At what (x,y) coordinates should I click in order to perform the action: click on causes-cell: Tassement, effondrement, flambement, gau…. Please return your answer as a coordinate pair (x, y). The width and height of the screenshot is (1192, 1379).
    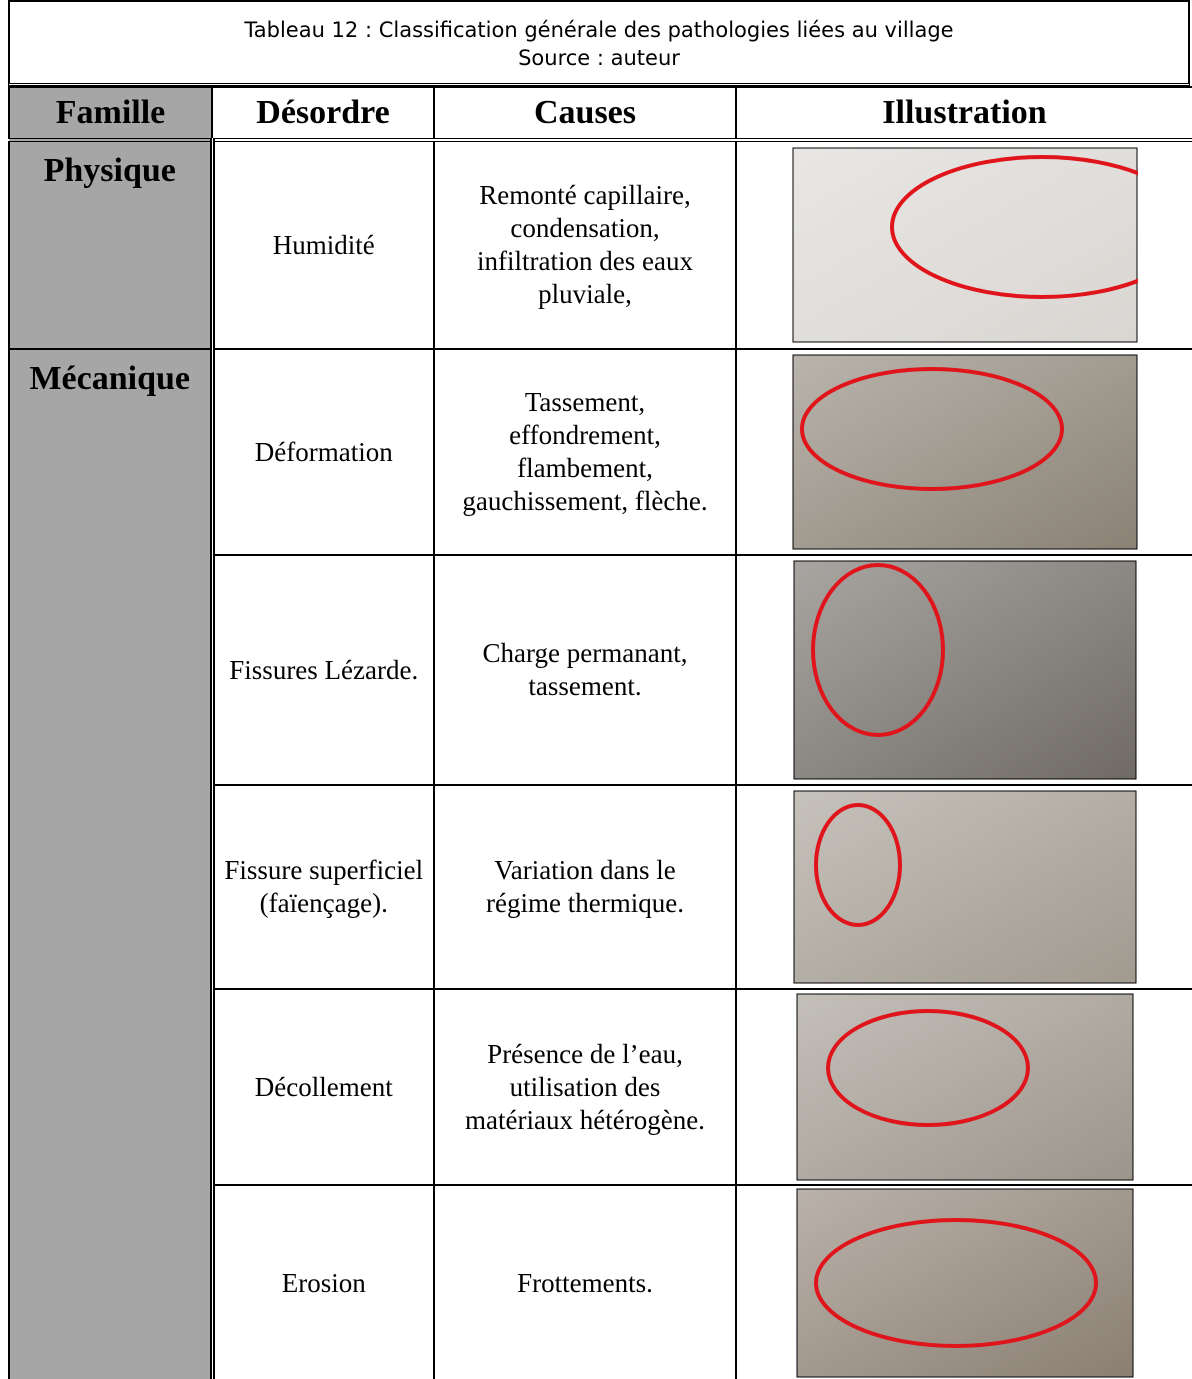
    Looking at the image, I should click on (585, 452).